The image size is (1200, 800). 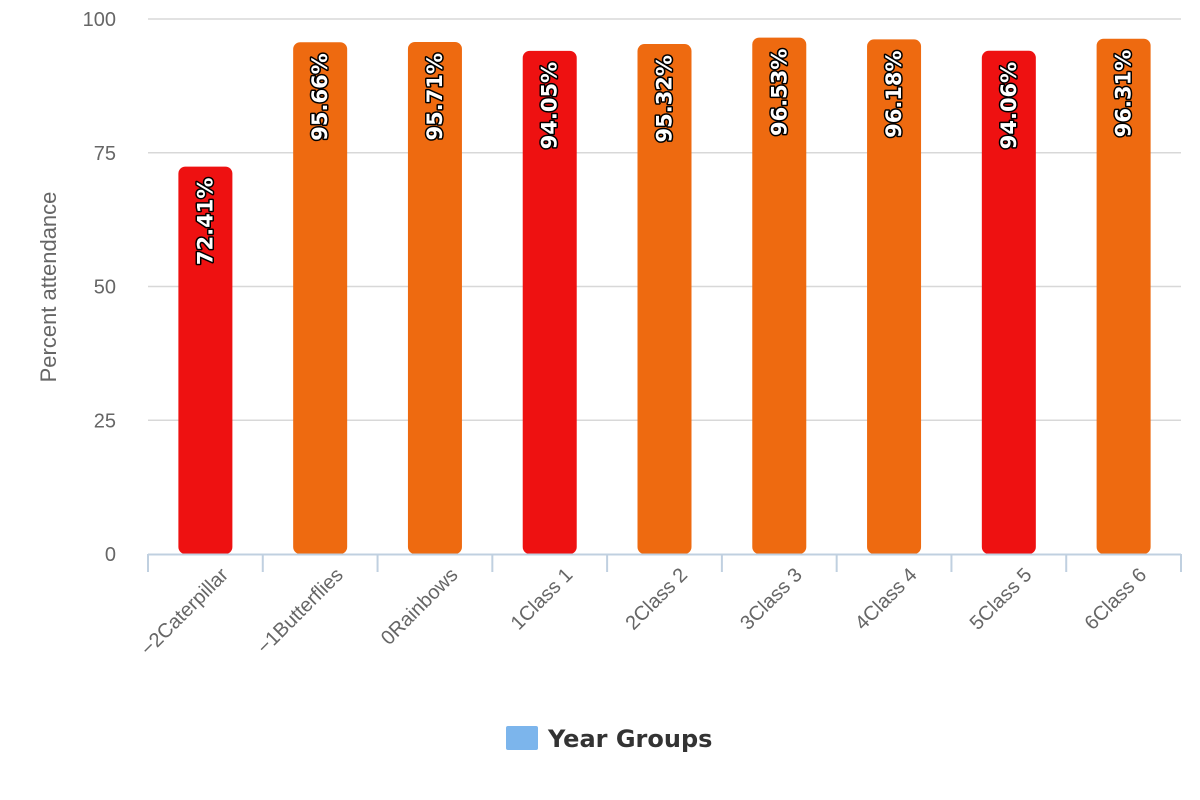 I want to click on bar-data-label: 96.18%, so click(x=894, y=93).